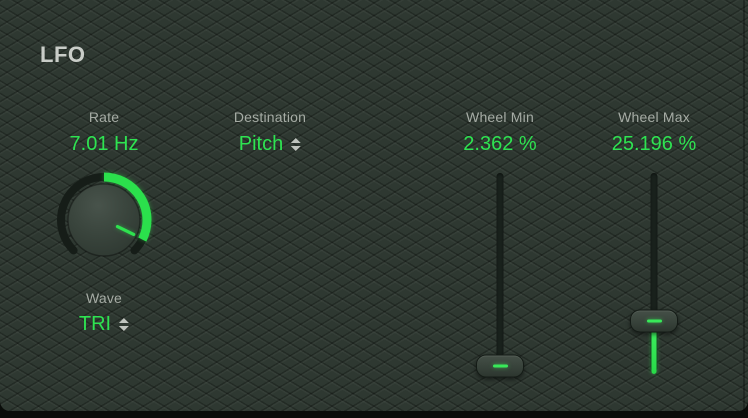  I want to click on wheel-min-value: 2.362 %, so click(500, 144).